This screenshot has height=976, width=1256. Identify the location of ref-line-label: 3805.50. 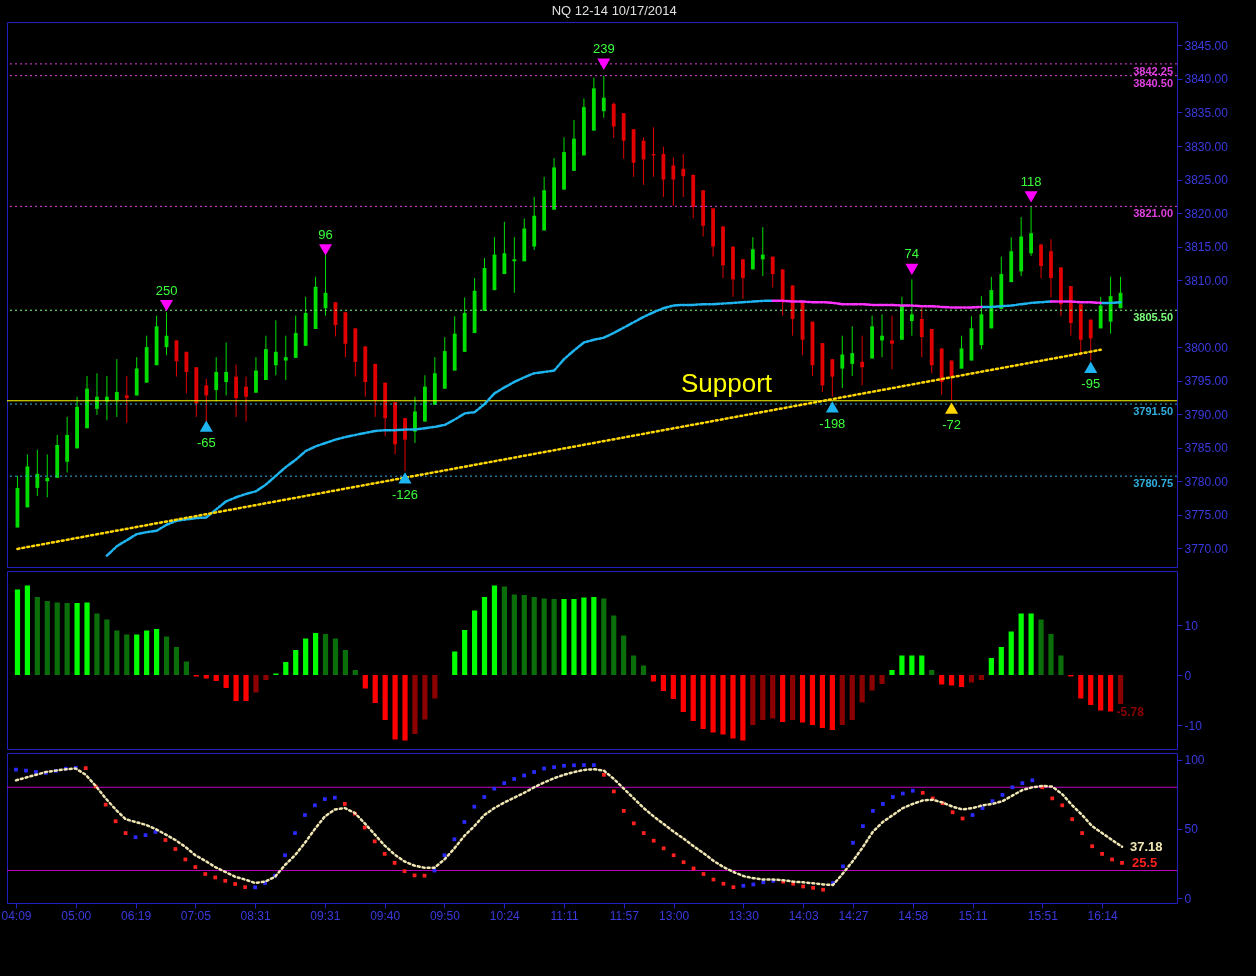
(1153, 317).